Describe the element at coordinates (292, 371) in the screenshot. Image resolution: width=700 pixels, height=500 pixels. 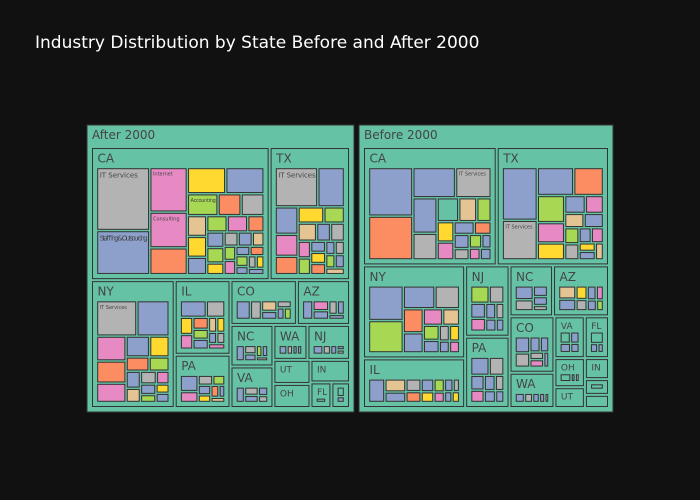
I see `state-node-ut` at that location.